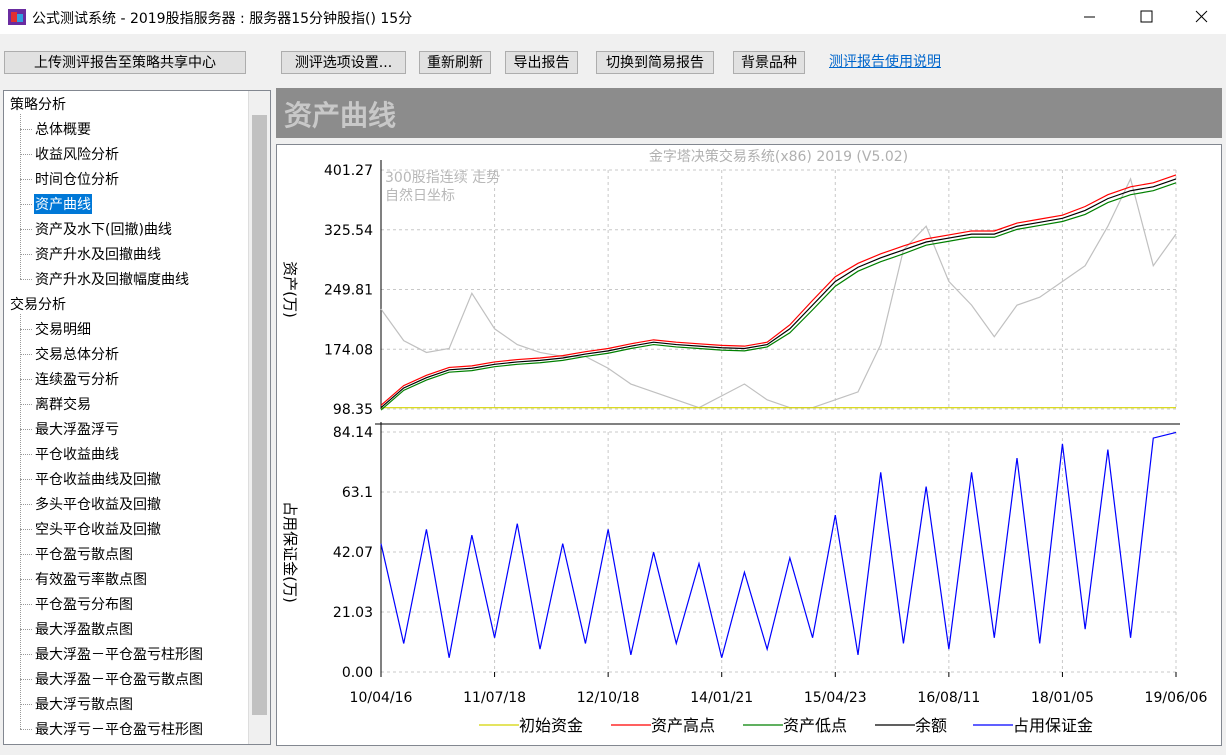 This screenshot has height=755, width=1226. What do you see at coordinates (683, 725) in the screenshot?
I see `legend-label: 资产高点` at bounding box center [683, 725].